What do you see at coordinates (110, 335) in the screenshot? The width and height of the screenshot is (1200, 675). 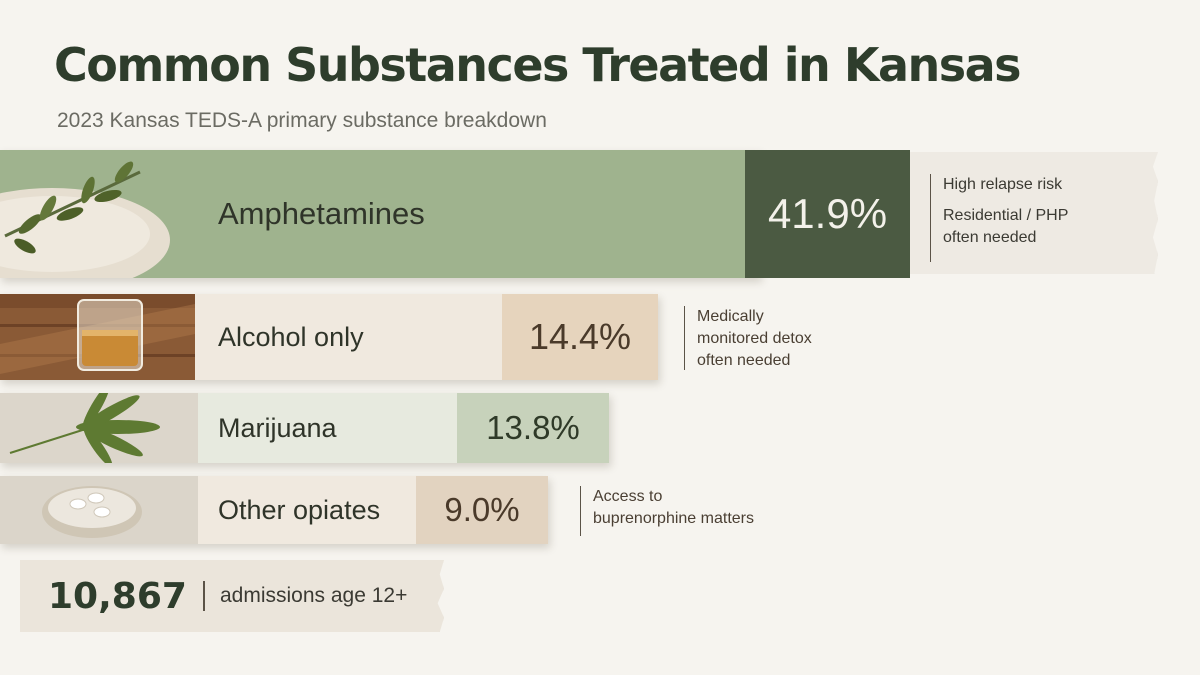 I see `whiskey-glass-icon` at bounding box center [110, 335].